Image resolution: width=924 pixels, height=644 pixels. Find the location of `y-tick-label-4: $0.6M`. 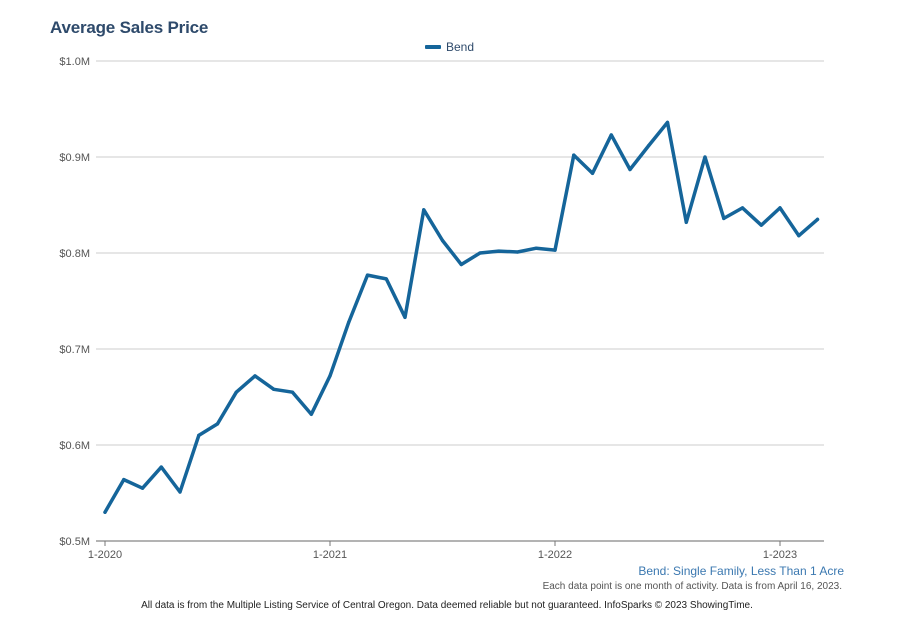

y-tick-label-4: $0.6M is located at coordinates (74, 446).